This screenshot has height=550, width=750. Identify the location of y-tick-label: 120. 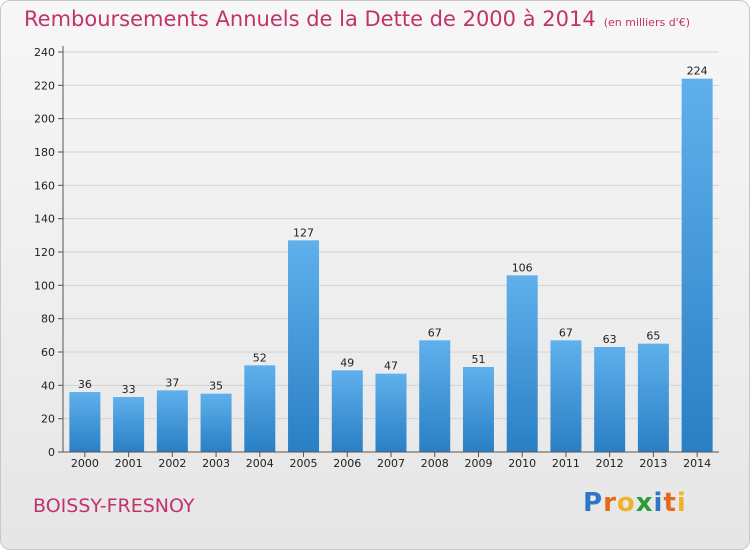
(44, 252).